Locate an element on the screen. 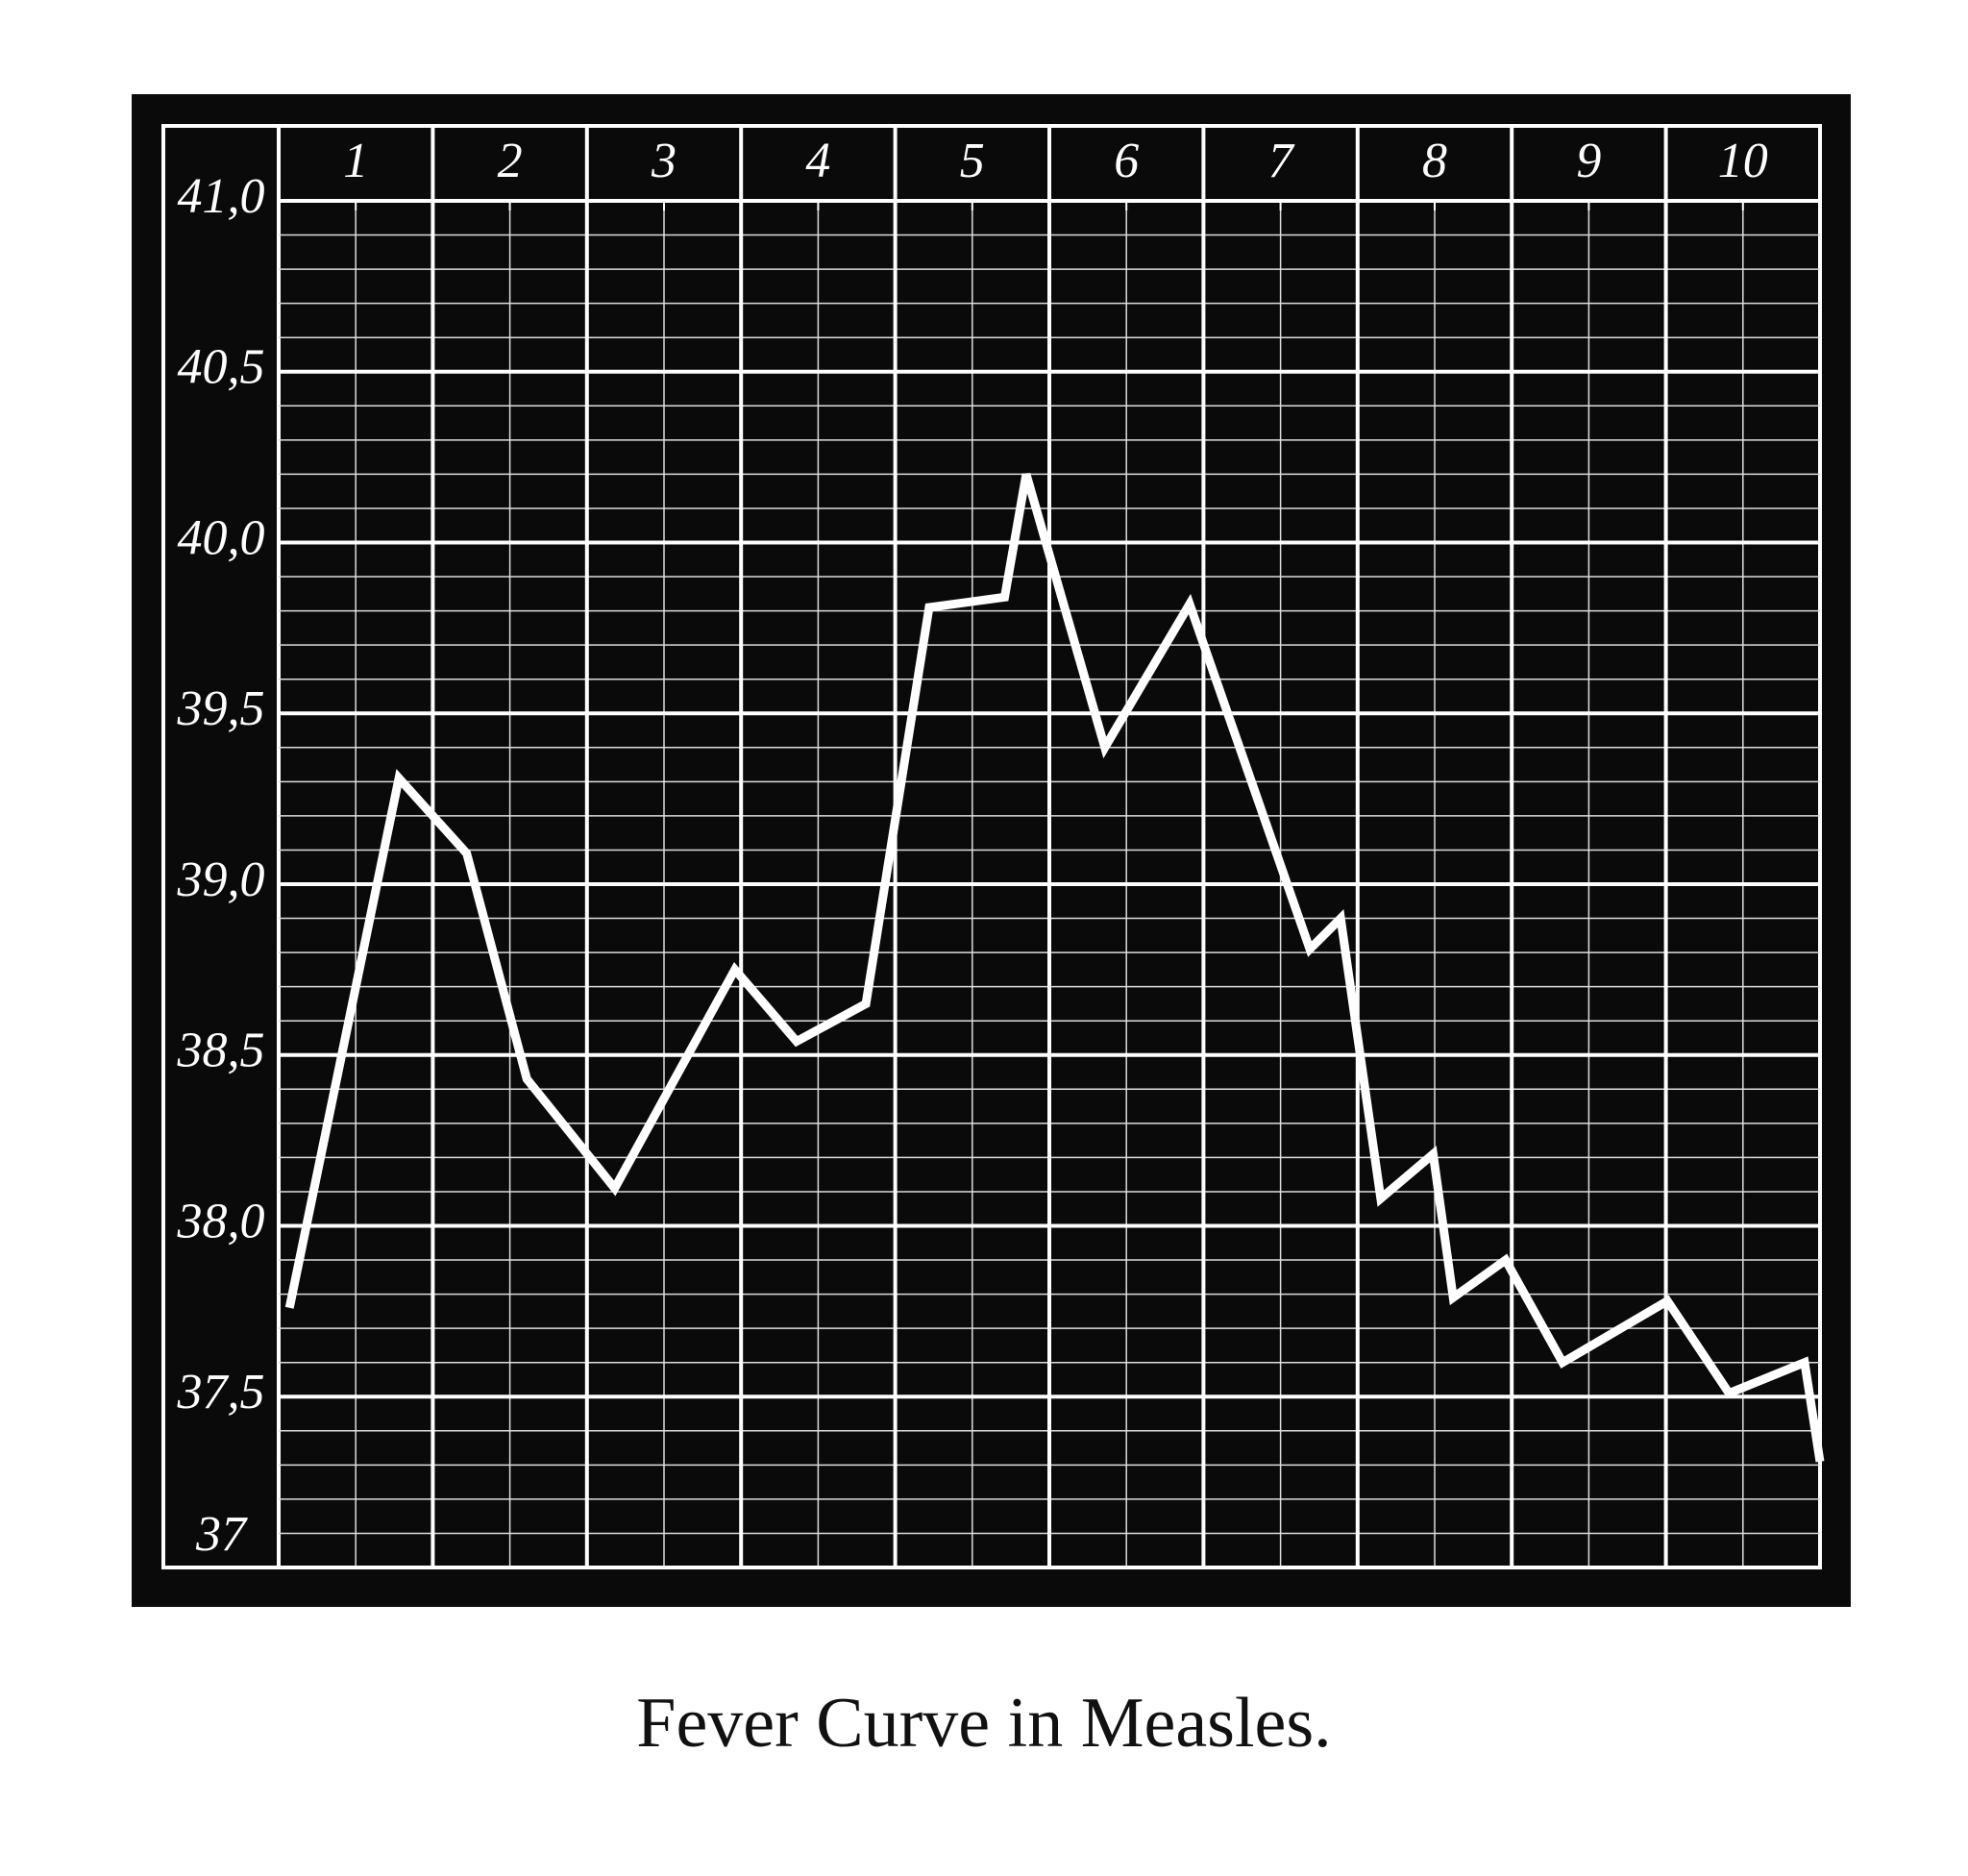  y-tick-label: 37 is located at coordinates (222, 1535).